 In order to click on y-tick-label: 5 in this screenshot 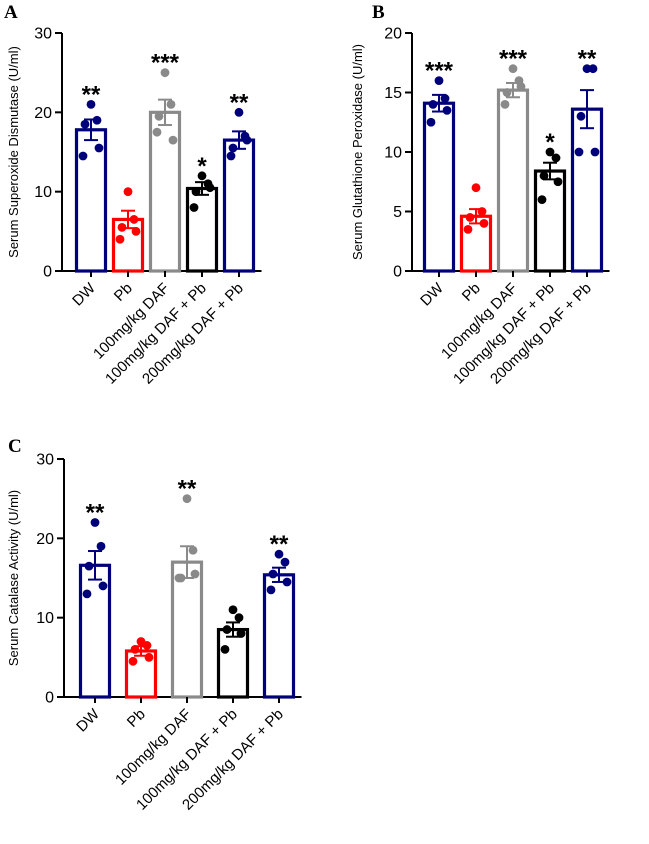, I will do `click(397, 212)`.